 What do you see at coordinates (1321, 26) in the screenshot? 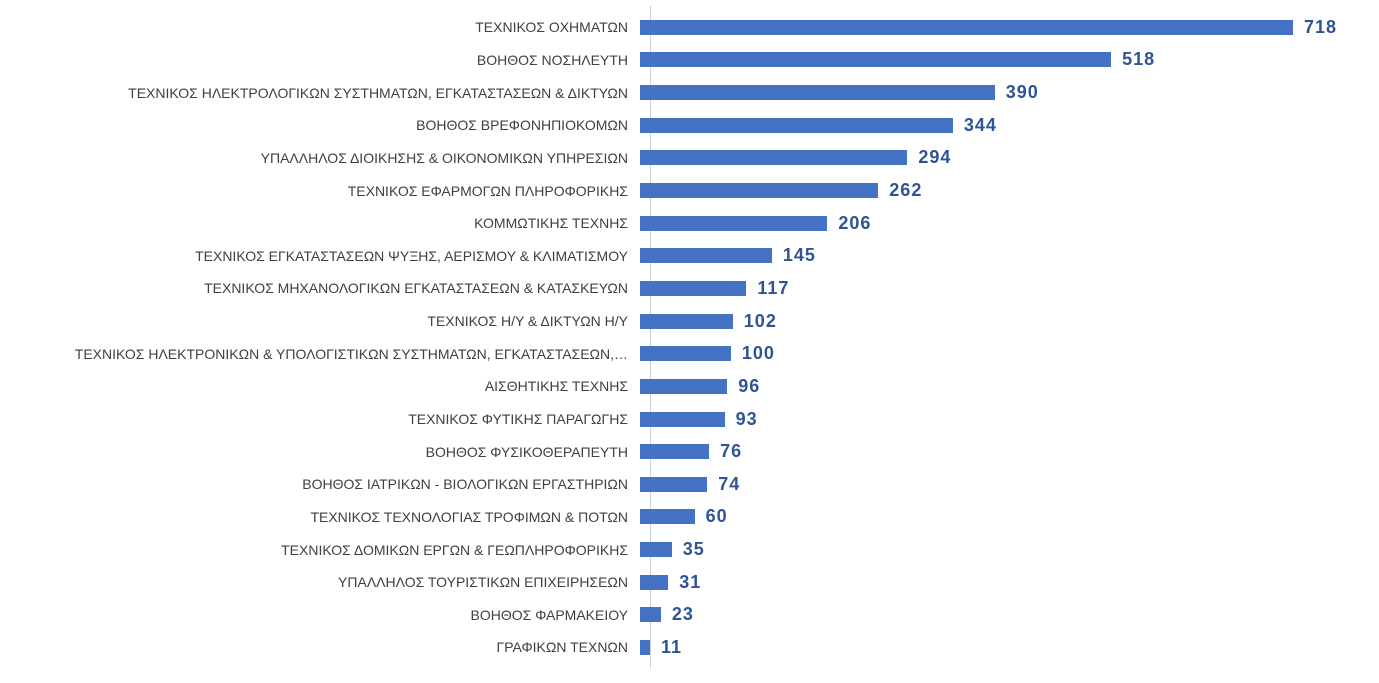
I see `value-label: 718` at bounding box center [1321, 26].